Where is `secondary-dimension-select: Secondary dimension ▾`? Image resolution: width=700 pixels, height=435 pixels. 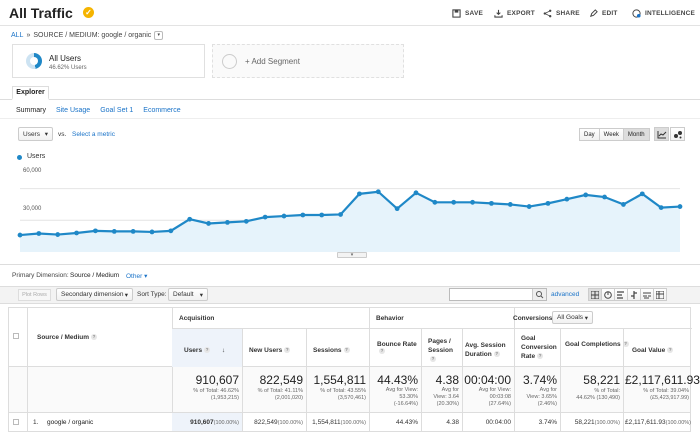 secondary-dimension-select: Secondary dimension ▾ is located at coordinates (94, 294).